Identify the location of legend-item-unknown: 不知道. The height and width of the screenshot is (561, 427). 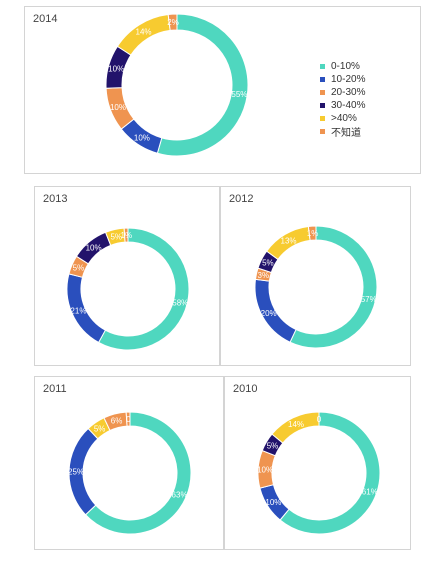
(342, 132).